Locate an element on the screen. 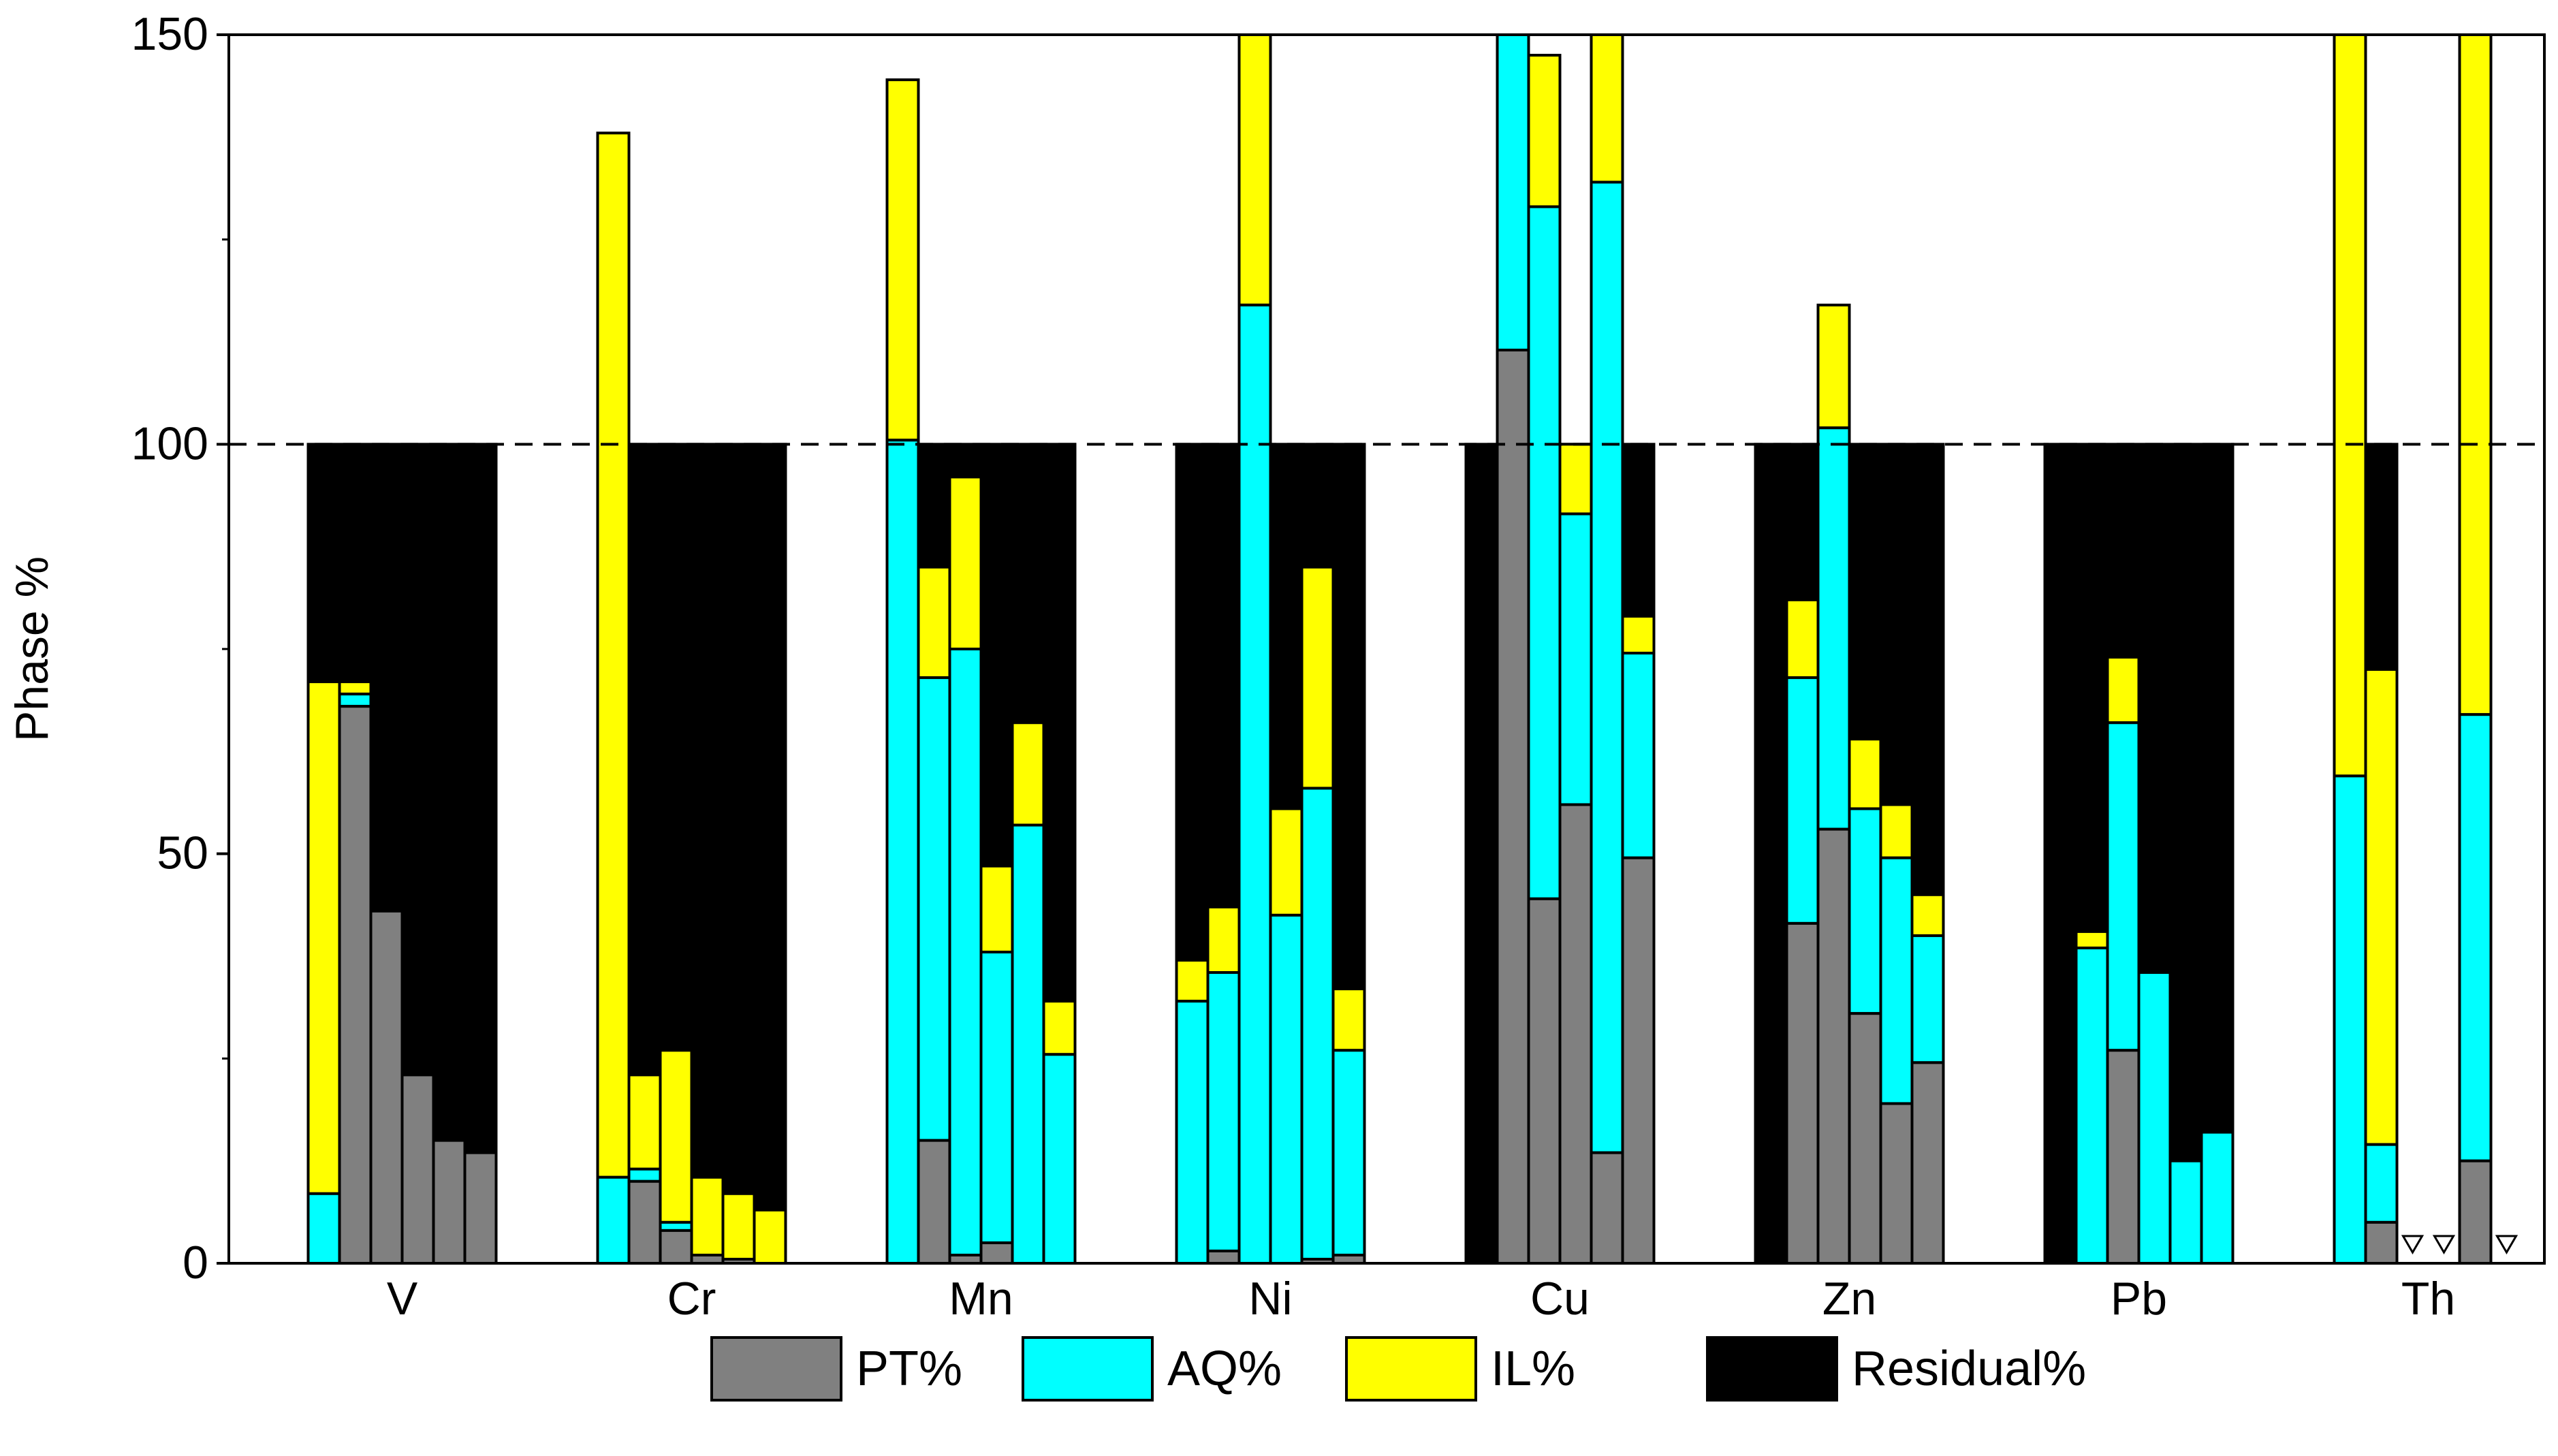 Image resolution: width=2558 pixels, height=1456 pixels. x-tick-label-cu: Cu is located at coordinates (1560, 1299).